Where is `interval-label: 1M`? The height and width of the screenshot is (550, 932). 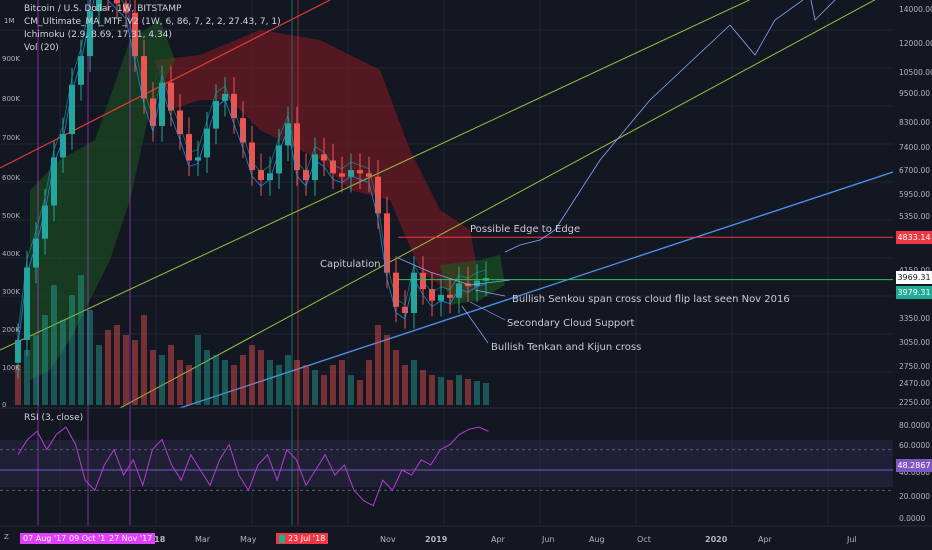
interval-label: 1M is located at coordinates (9, 21).